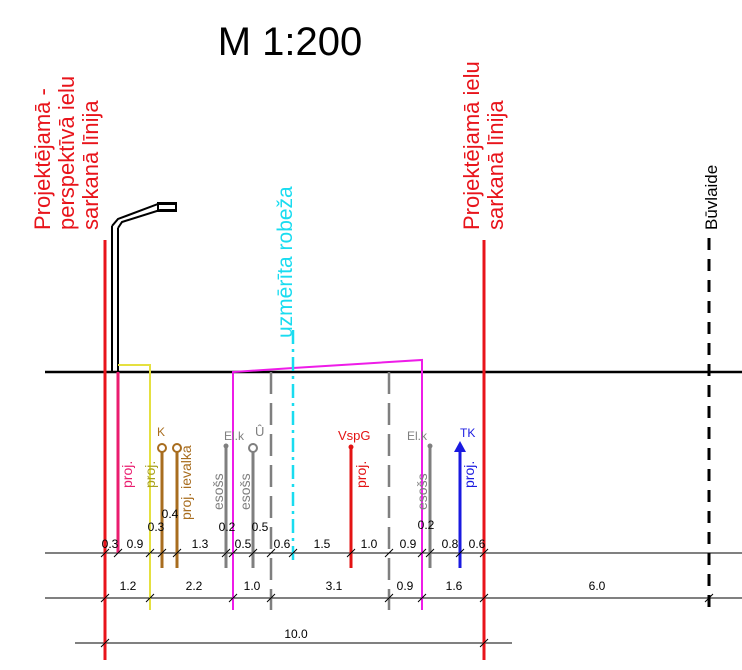  I want to click on dim-label: 2.2, so click(194, 586).